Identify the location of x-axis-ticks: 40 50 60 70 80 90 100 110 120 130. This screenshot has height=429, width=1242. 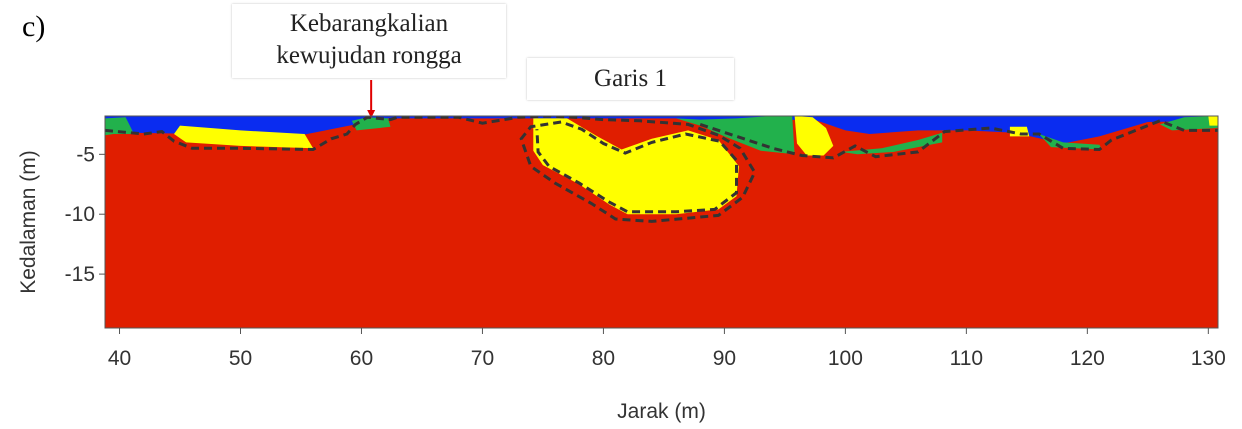
(667, 349).